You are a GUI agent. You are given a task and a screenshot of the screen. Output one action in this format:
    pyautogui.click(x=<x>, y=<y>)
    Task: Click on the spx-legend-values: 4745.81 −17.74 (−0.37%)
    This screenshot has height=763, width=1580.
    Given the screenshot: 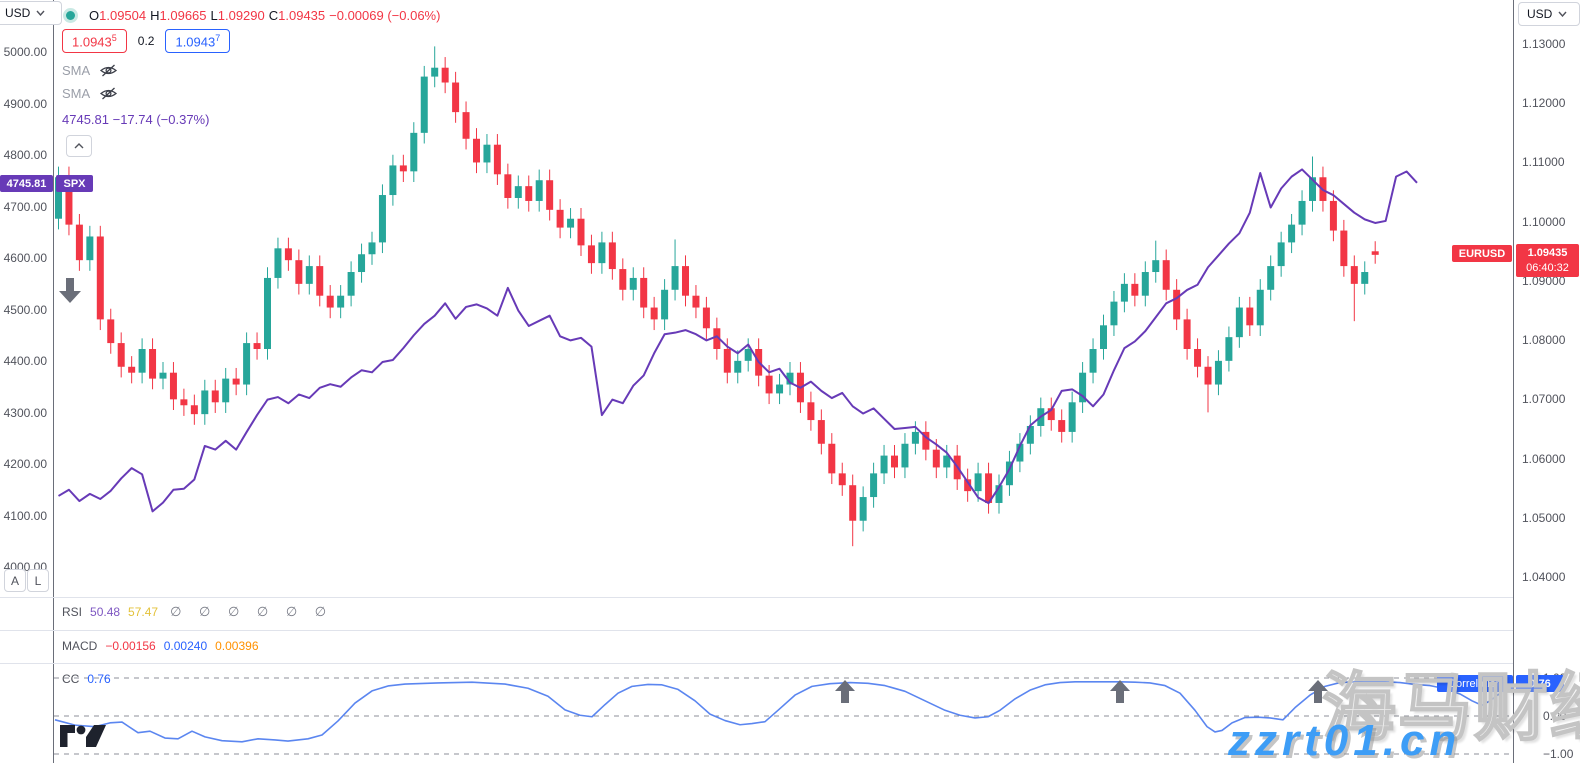 What is the action you would take?
    pyautogui.click(x=136, y=119)
    